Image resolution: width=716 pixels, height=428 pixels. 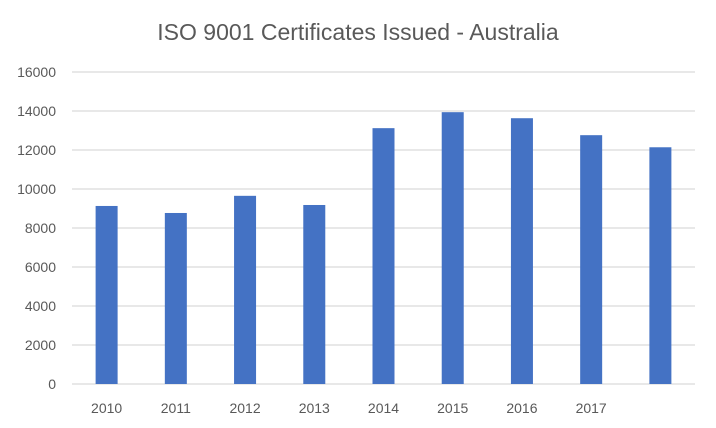 I want to click on bar-2010, so click(x=106, y=294).